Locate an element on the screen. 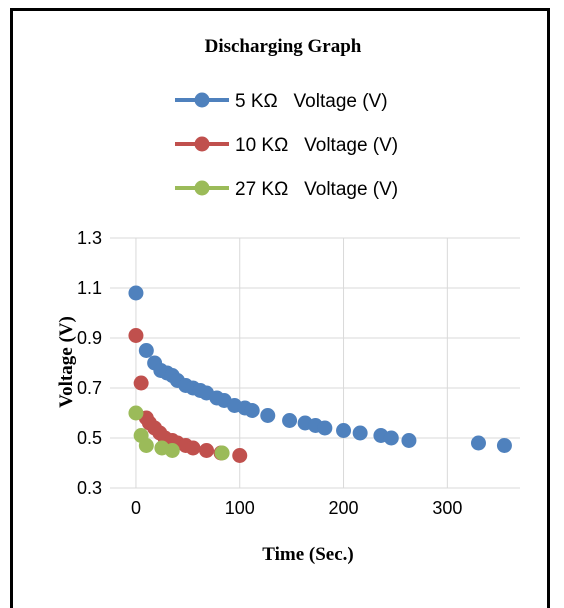 This screenshot has height=608, width=564. y-tick-label: 0.7 is located at coordinates (89, 388).